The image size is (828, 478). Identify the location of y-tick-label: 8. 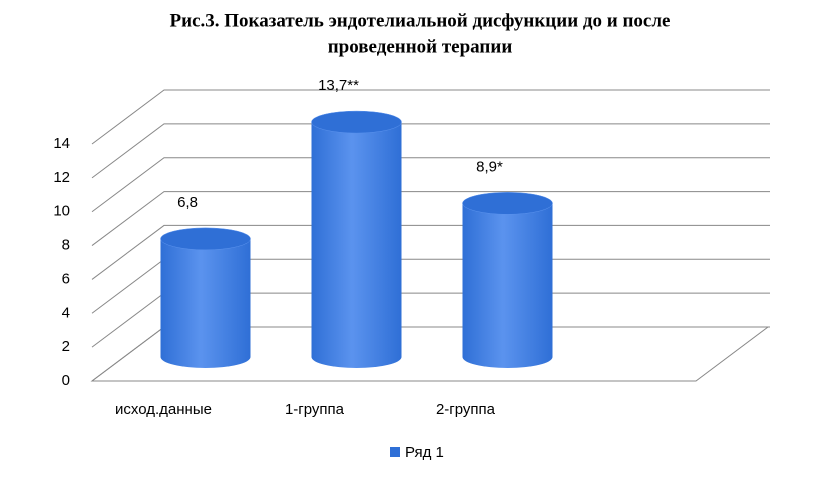
(66, 245).